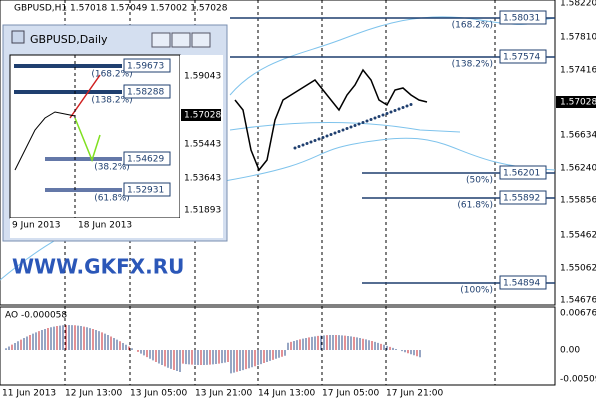  I want to click on mid-band, so click(345, 127).